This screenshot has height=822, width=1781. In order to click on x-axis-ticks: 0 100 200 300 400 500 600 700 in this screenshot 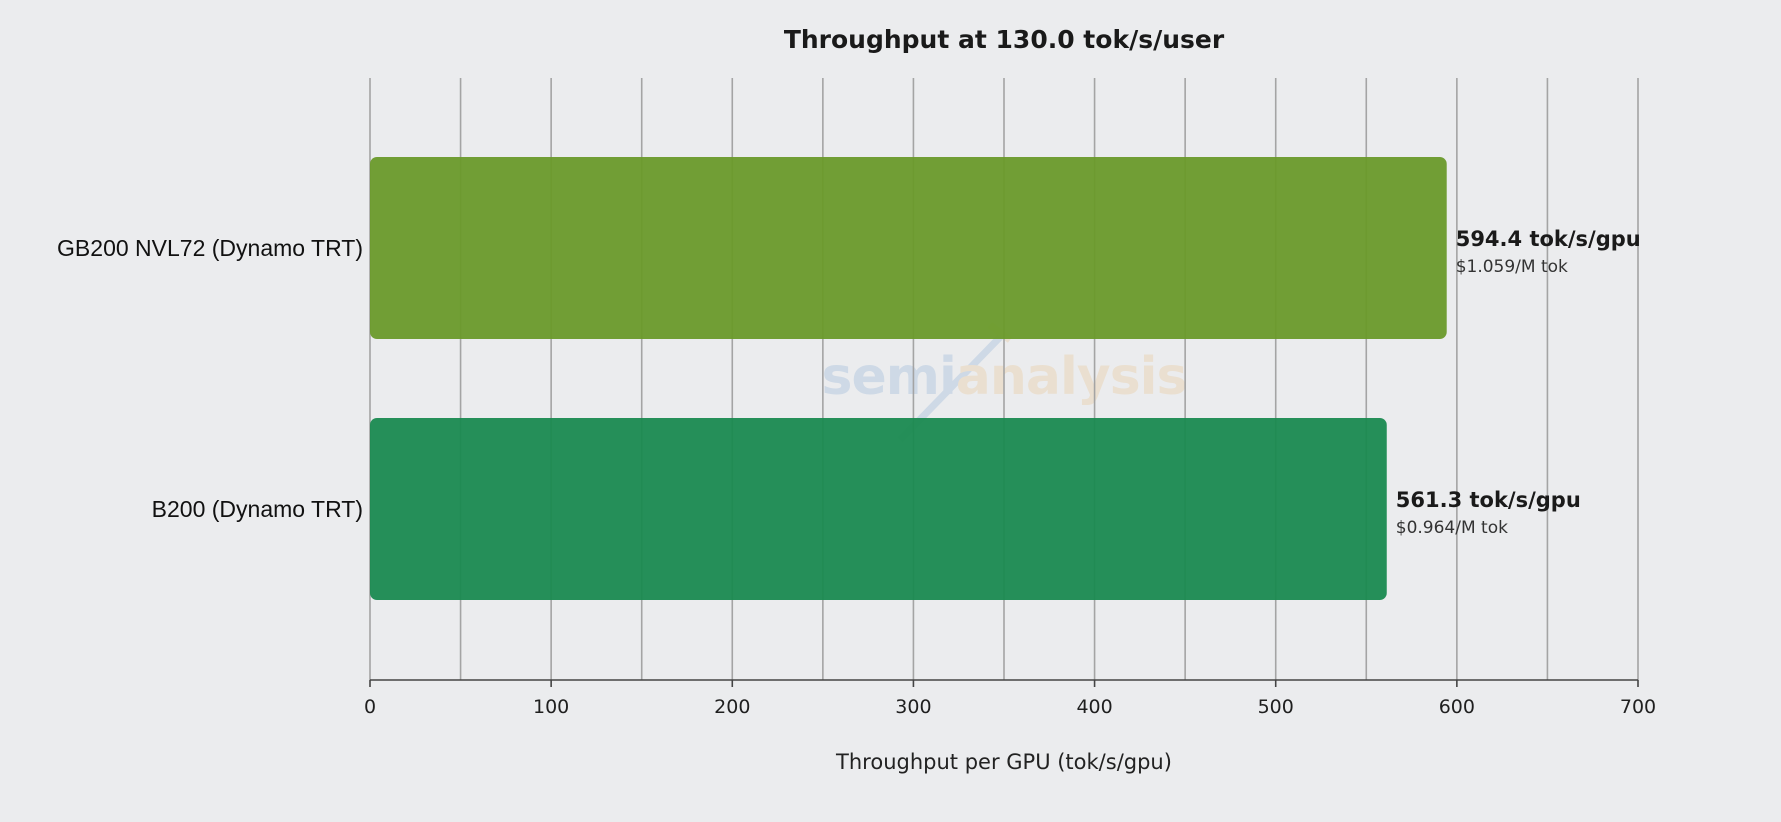, I will do `click(1010, 698)`.